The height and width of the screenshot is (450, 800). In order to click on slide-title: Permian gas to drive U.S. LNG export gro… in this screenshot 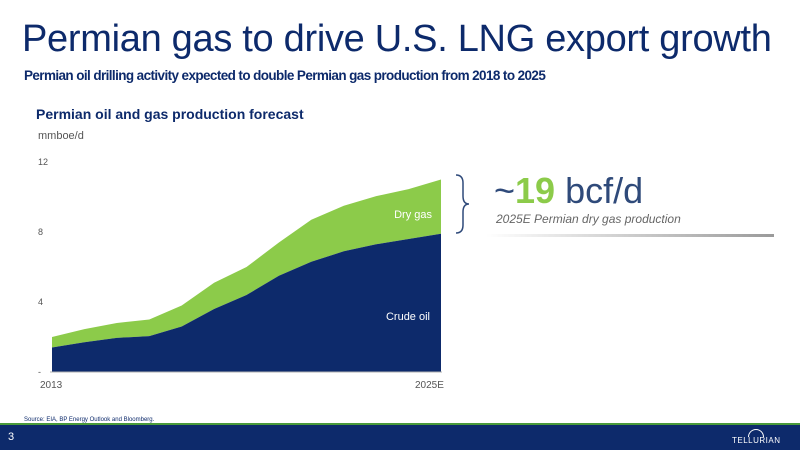, I will do `click(397, 39)`.